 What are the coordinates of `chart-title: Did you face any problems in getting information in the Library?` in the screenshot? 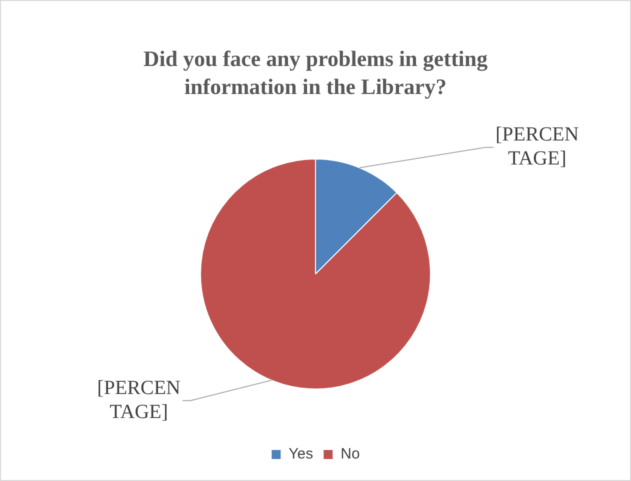 It's located at (315, 73).